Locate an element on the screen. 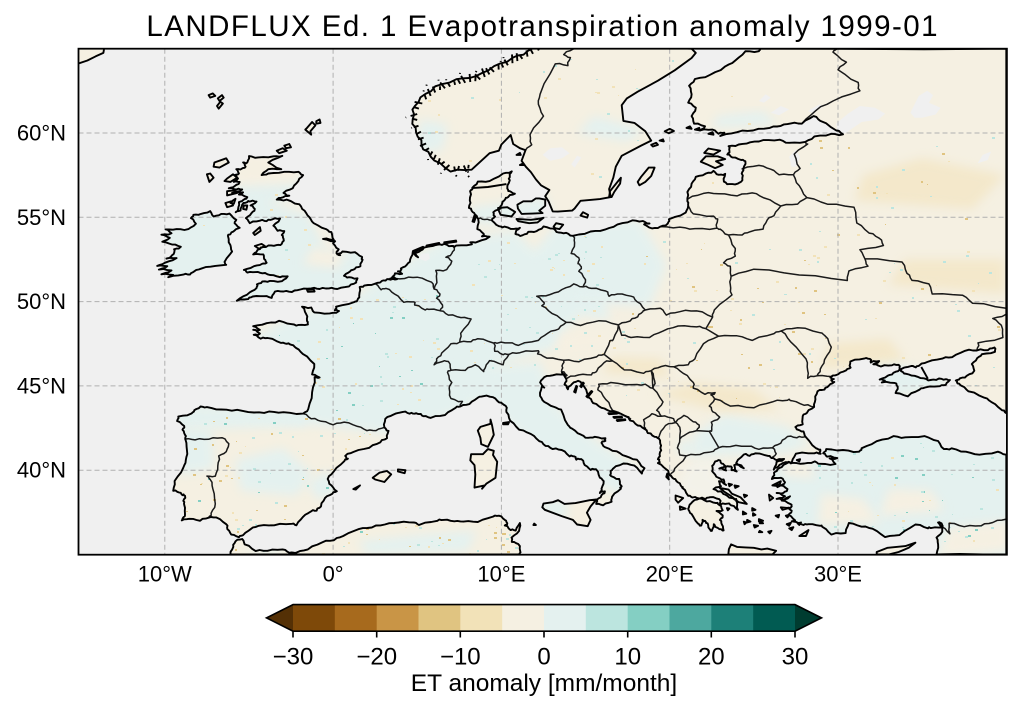 The image size is (1022, 715). svg-text: 45°N is located at coordinates (41, 385).